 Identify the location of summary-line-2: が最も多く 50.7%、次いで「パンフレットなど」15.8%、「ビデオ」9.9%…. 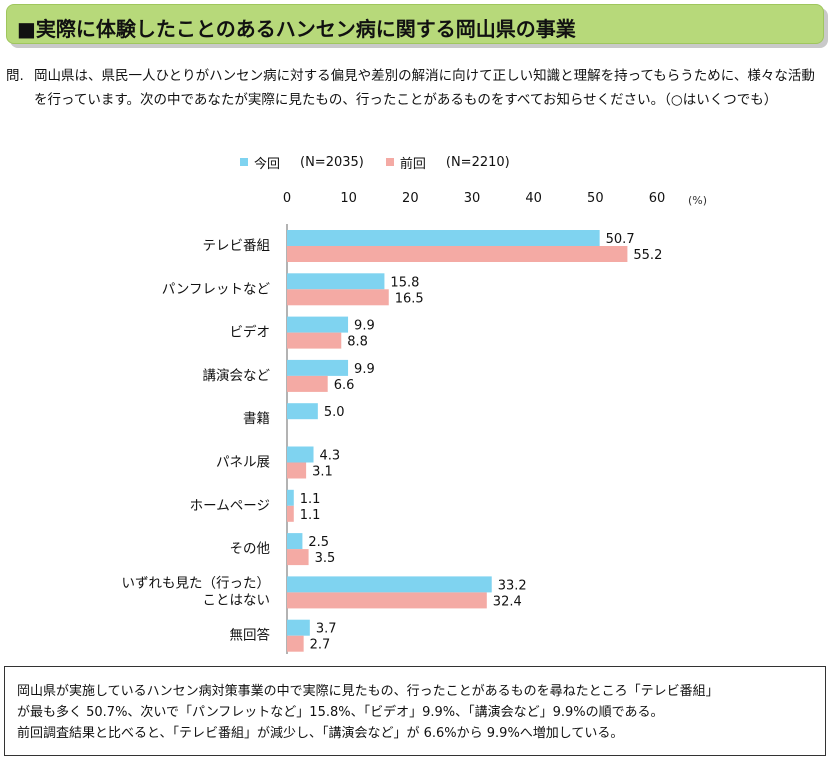
(340, 712).